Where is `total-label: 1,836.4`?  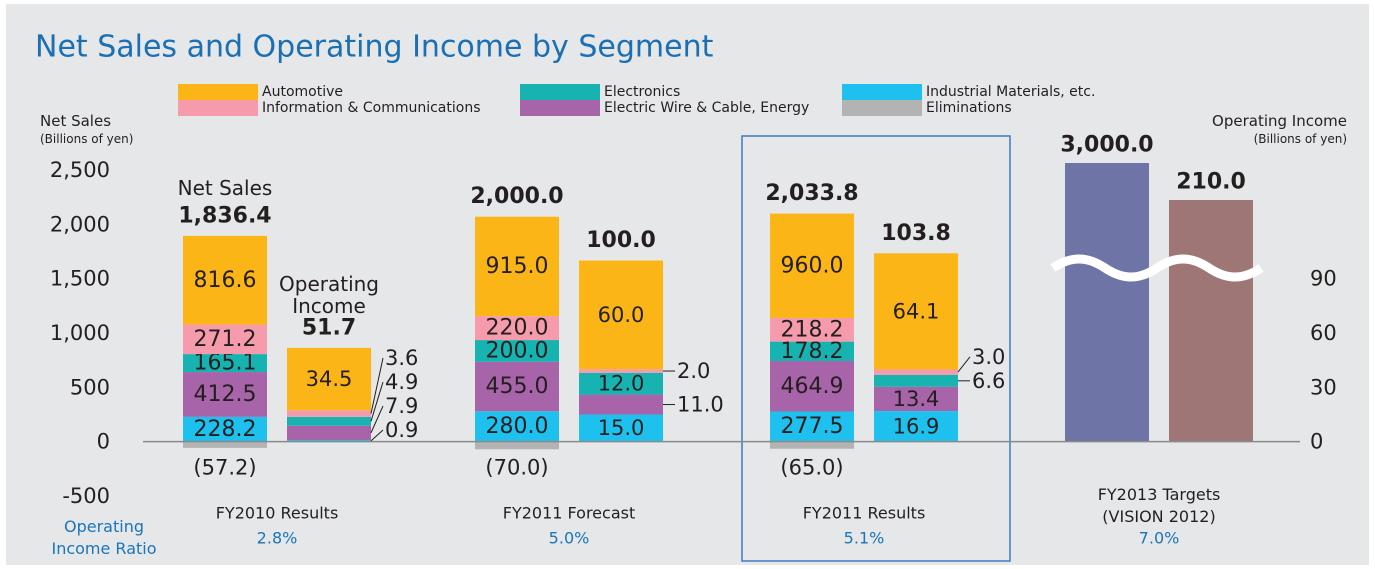
total-label: 1,836.4 is located at coordinates (224, 215).